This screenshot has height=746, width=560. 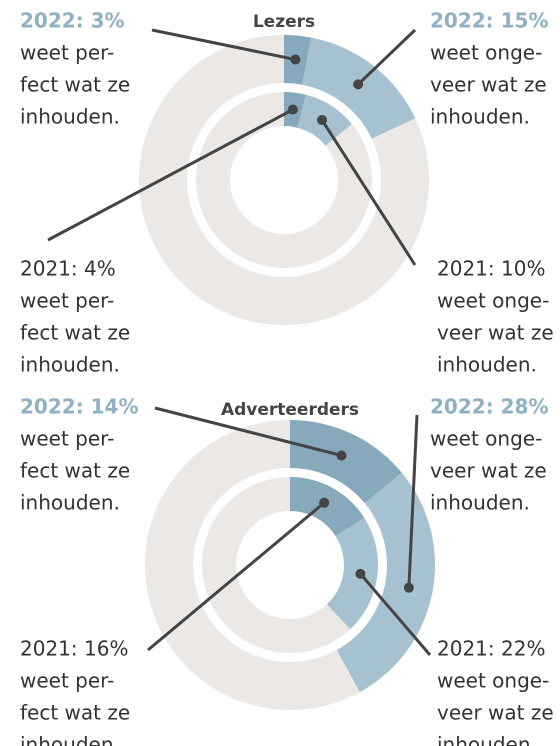 I want to click on value-label: 2022: 3%, so click(x=72, y=21).